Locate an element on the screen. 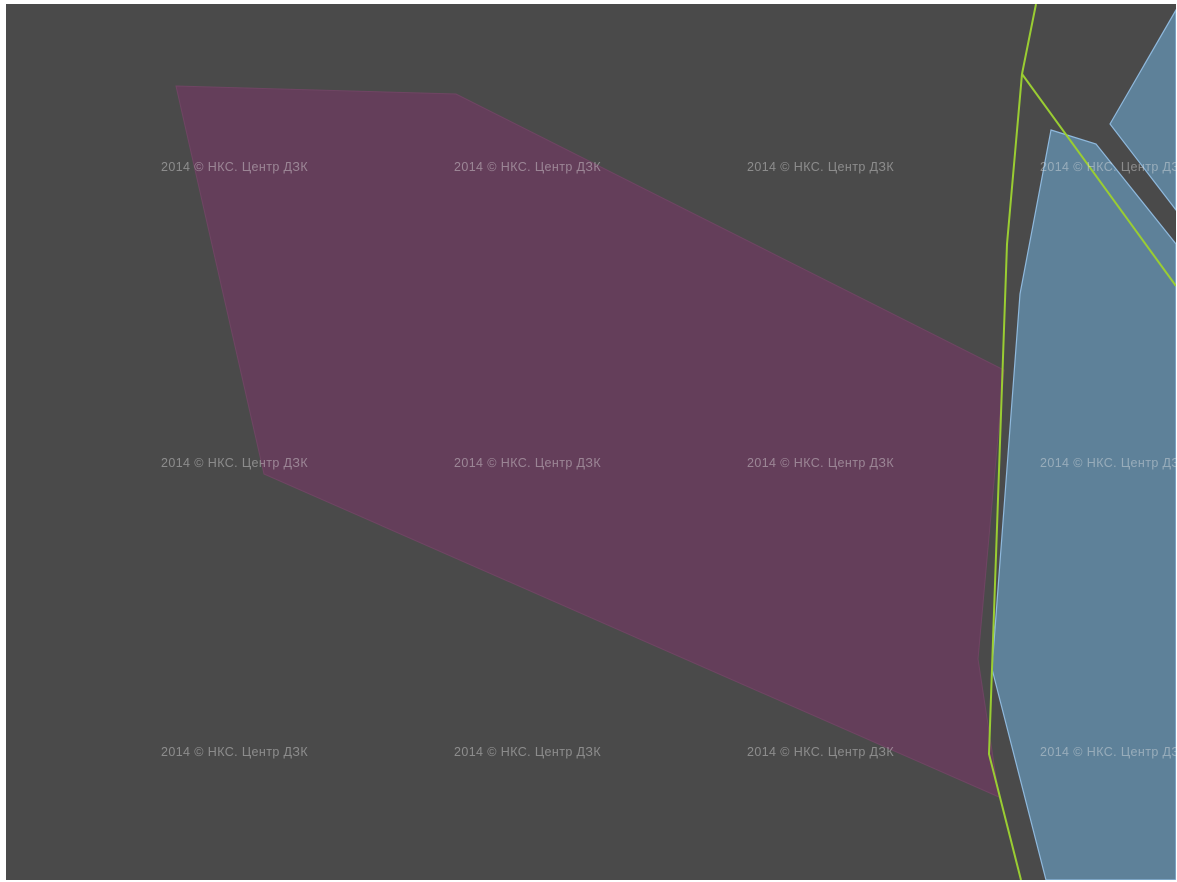  blue-region-polygon is located at coordinates (1083, 504).